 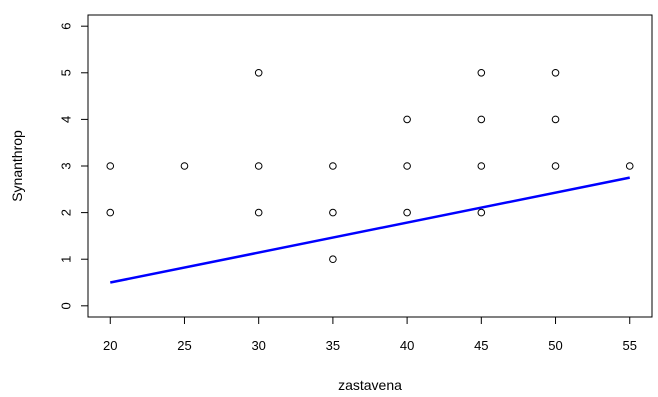 What do you see at coordinates (370, 385) in the screenshot?
I see `x-axis-title: zastavena` at bounding box center [370, 385].